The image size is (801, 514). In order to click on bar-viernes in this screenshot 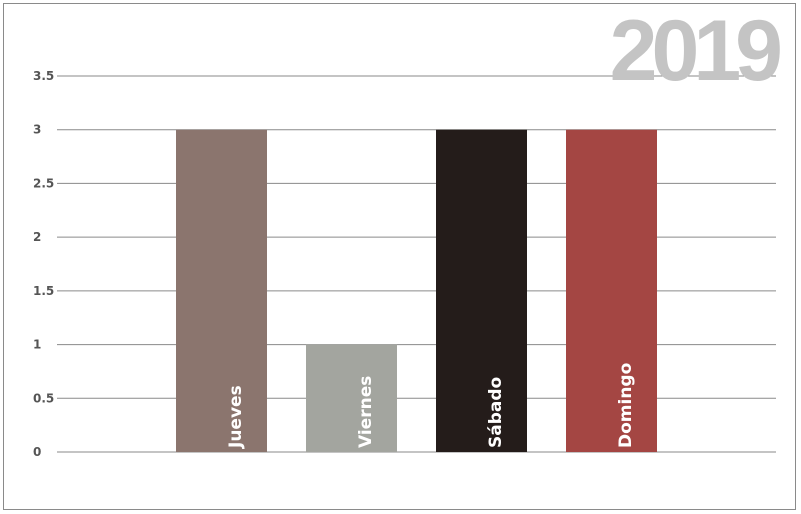, I will do `click(351, 398)`.